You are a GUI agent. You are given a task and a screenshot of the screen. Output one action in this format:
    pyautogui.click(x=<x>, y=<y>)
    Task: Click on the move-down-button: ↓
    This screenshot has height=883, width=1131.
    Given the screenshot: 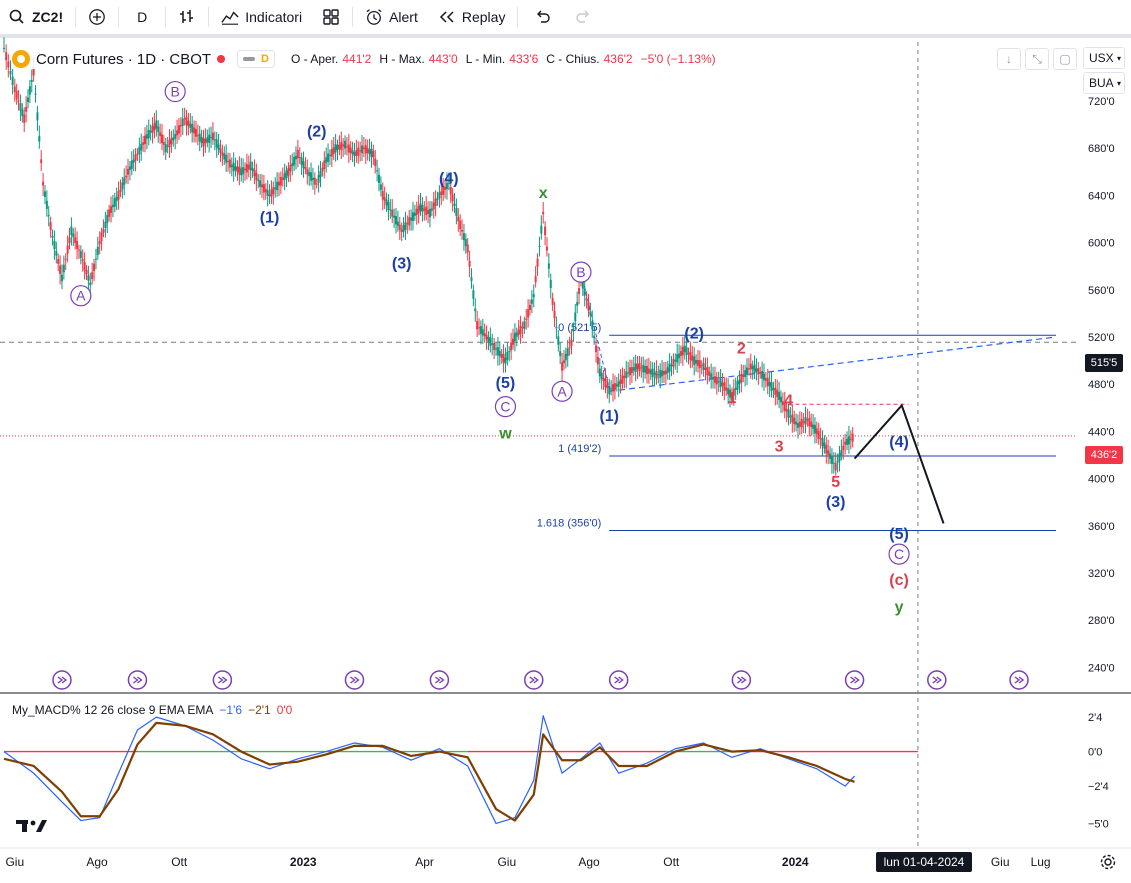 What is the action you would take?
    pyautogui.click(x=1009, y=59)
    